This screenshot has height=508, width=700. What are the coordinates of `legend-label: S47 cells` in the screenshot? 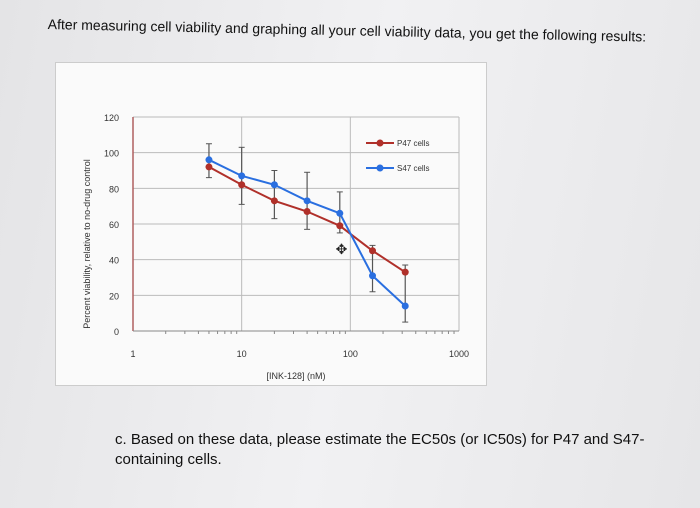 It's located at (413, 168).